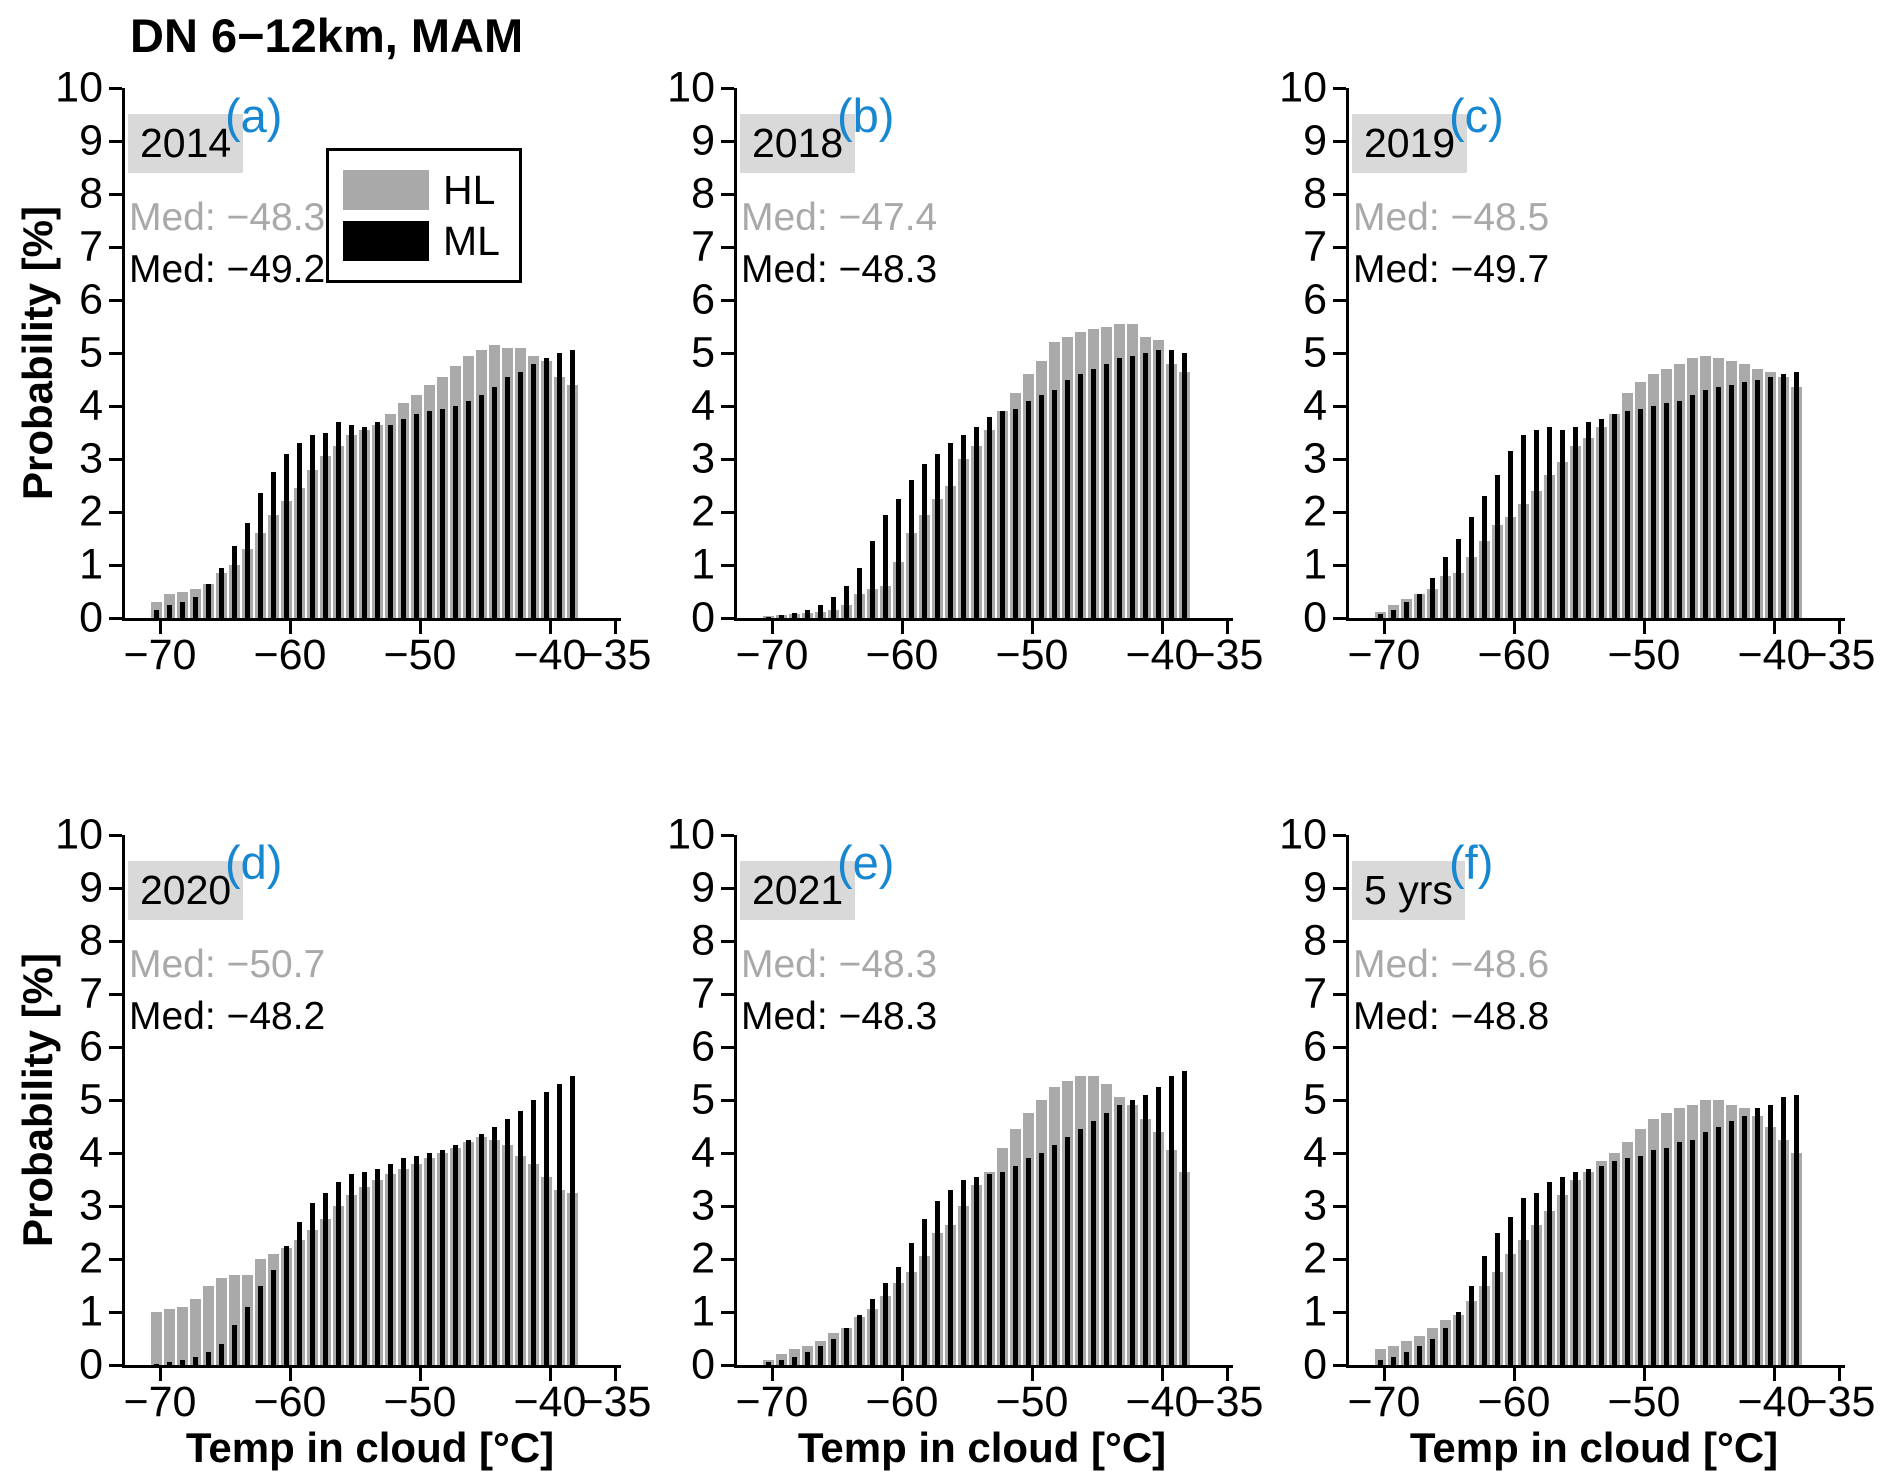 The image size is (1892, 1480). Describe the element at coordinates (471, 240) in the screenshot. I see `legend-label-ml: ML` at that location.